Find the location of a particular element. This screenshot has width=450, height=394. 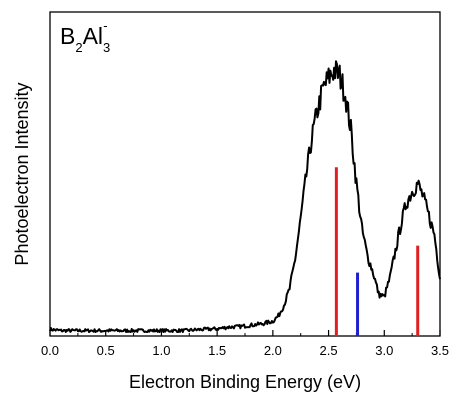

chart-title-part: 3 is located at coordinates (106, 47).